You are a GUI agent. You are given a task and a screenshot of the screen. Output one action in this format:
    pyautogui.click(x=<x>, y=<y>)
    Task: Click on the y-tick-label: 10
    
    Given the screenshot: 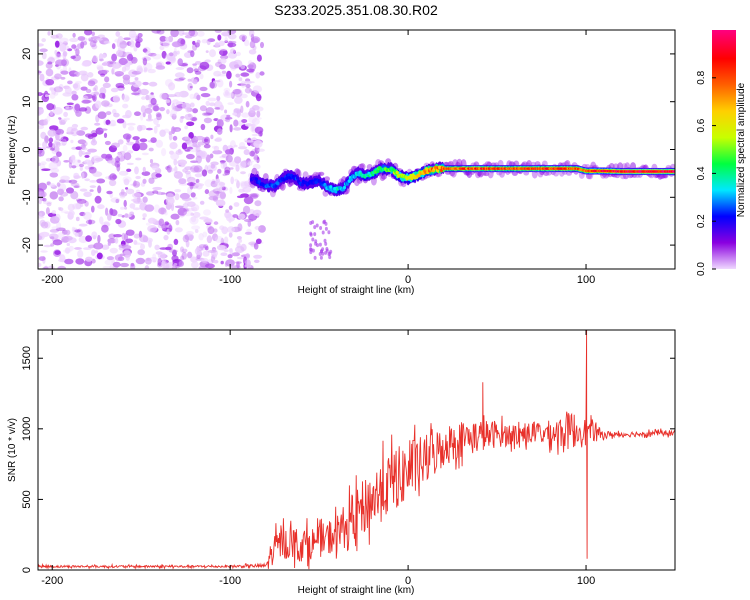 What is the action you would take?
    pyautogui.click(x=27, y=102)
    